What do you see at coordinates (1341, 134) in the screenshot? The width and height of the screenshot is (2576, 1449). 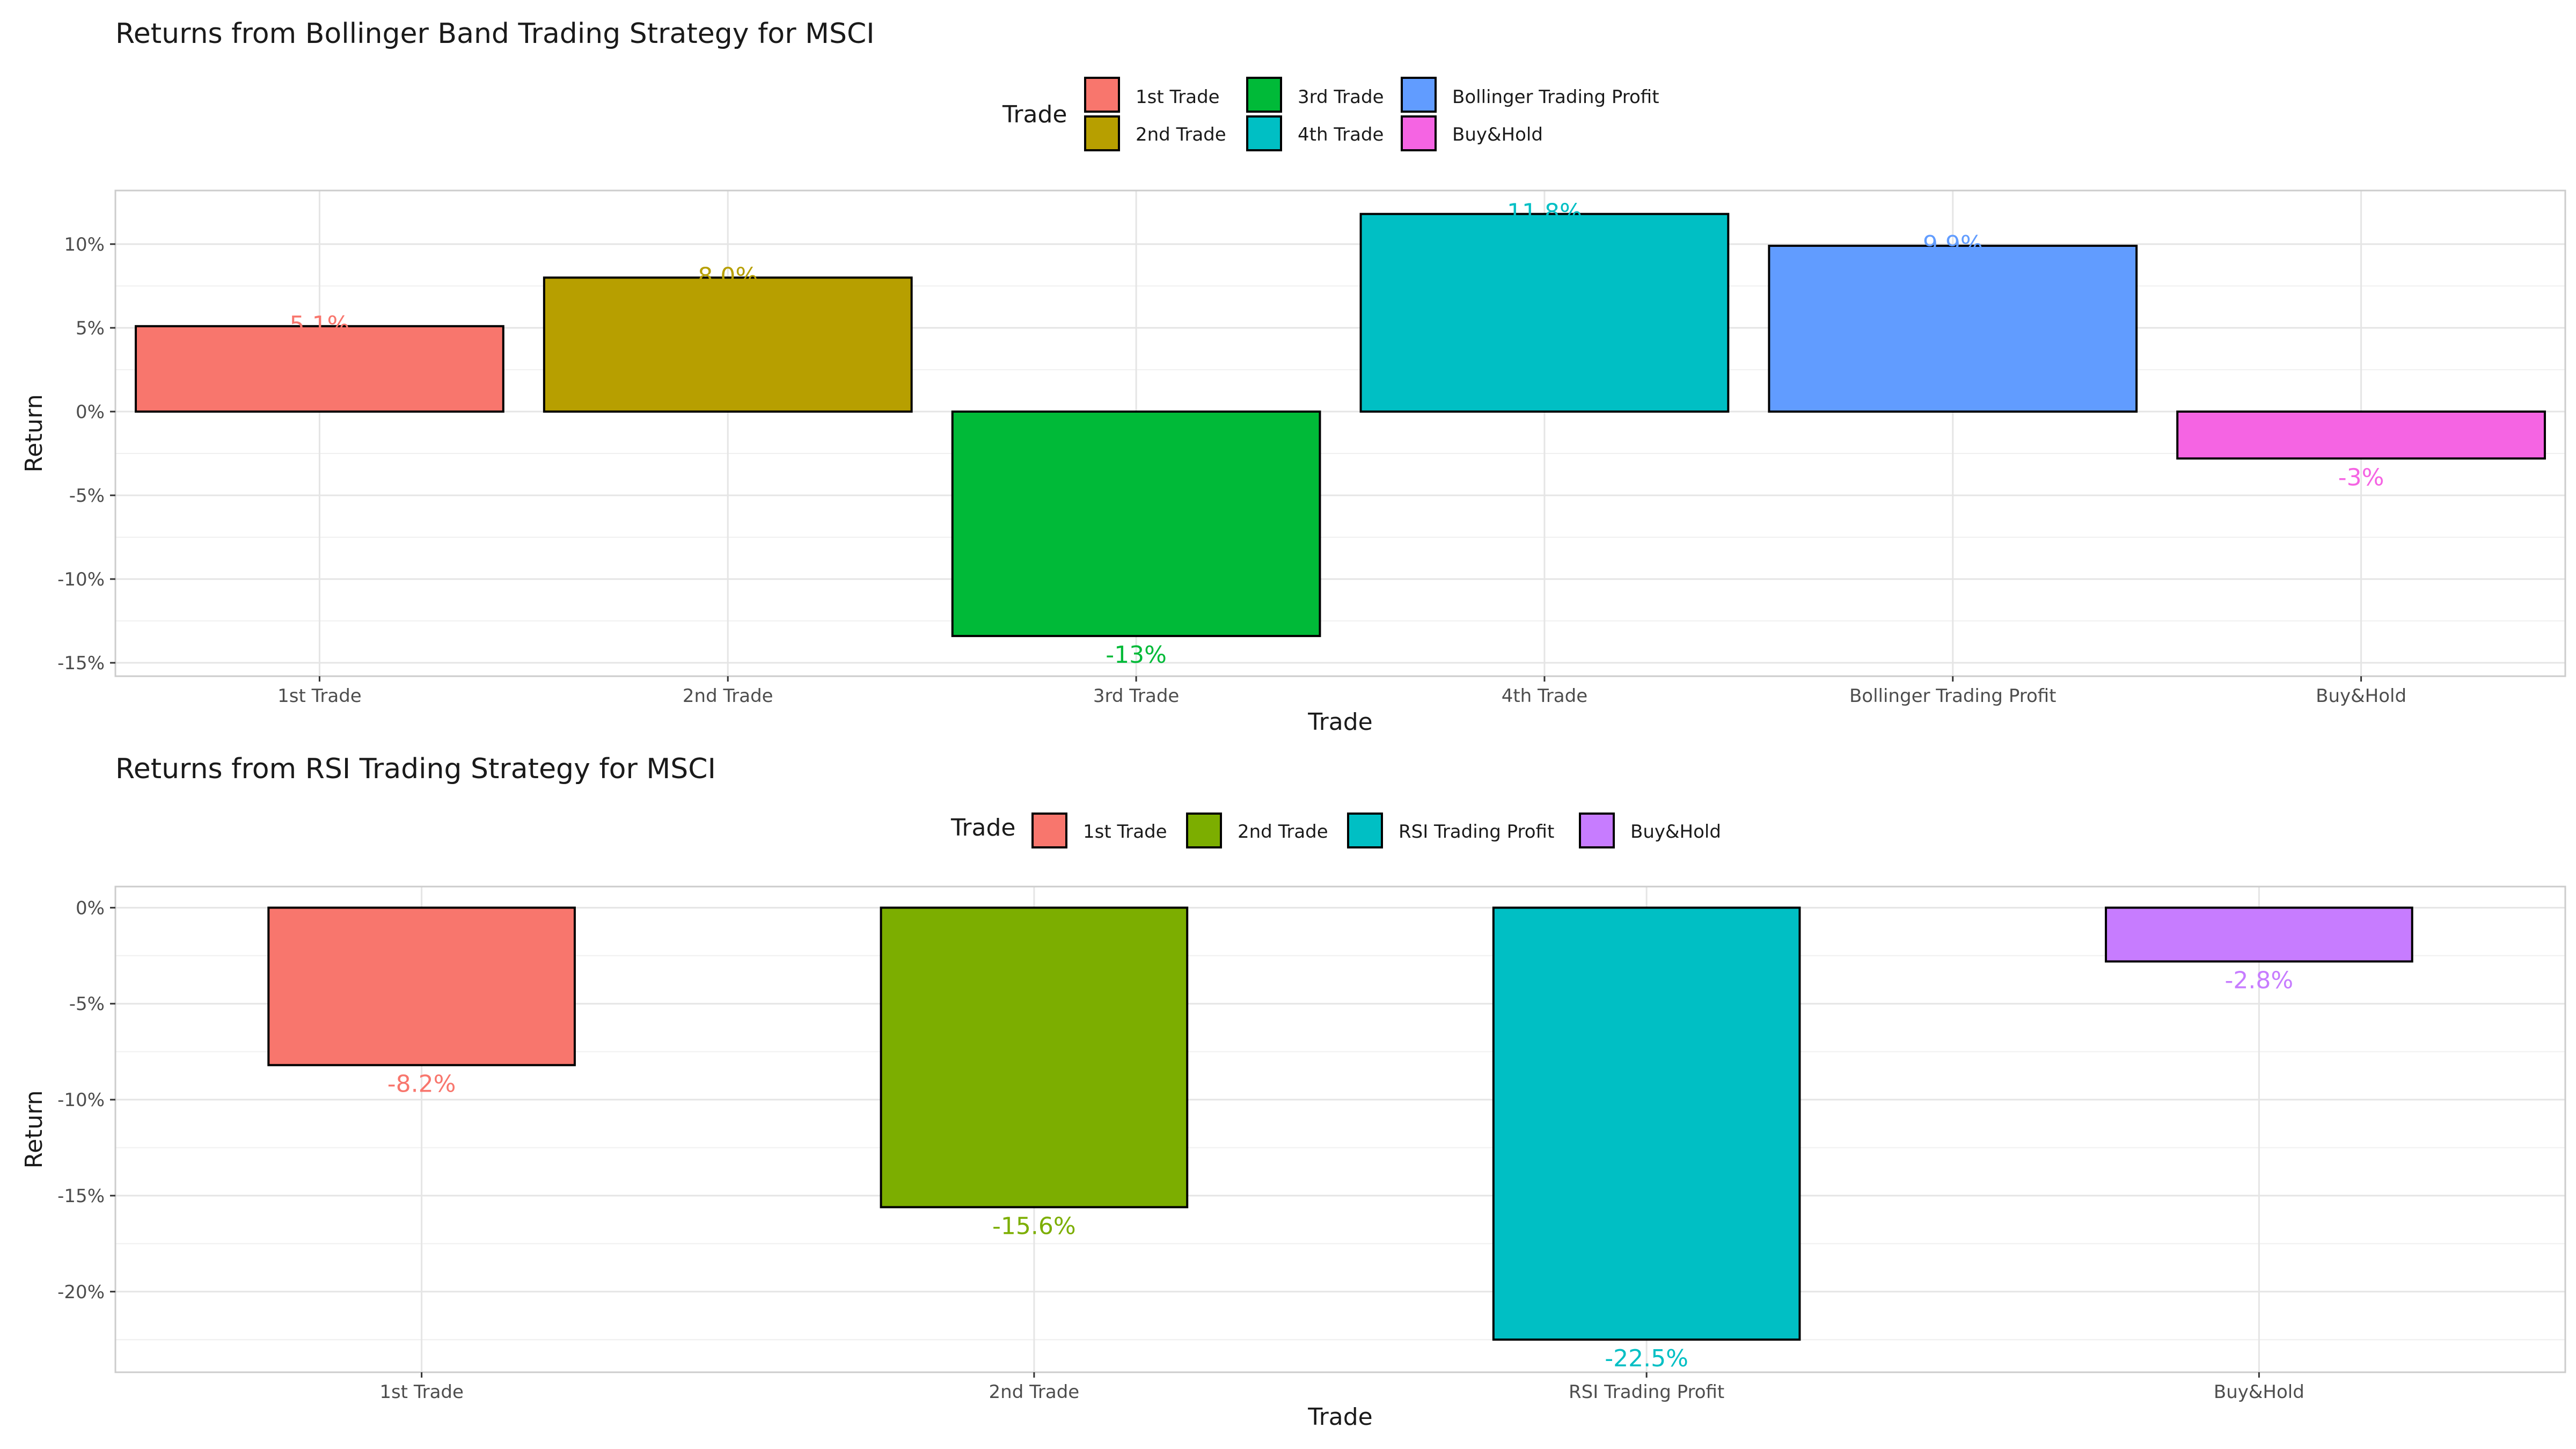 I see `legend-item-label: 4th Trade` at bounding box center [1341, 134].